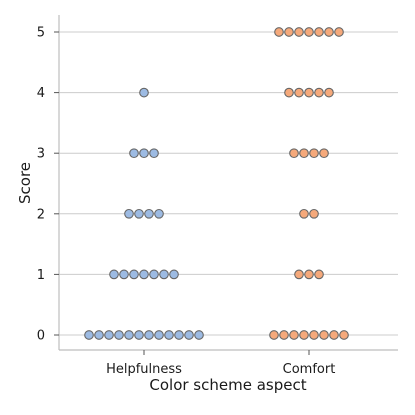  What do you see at coordinates (25, 183) in the screenshot?
I see `y-axis-label: Score` at bounding box center [25, 183].